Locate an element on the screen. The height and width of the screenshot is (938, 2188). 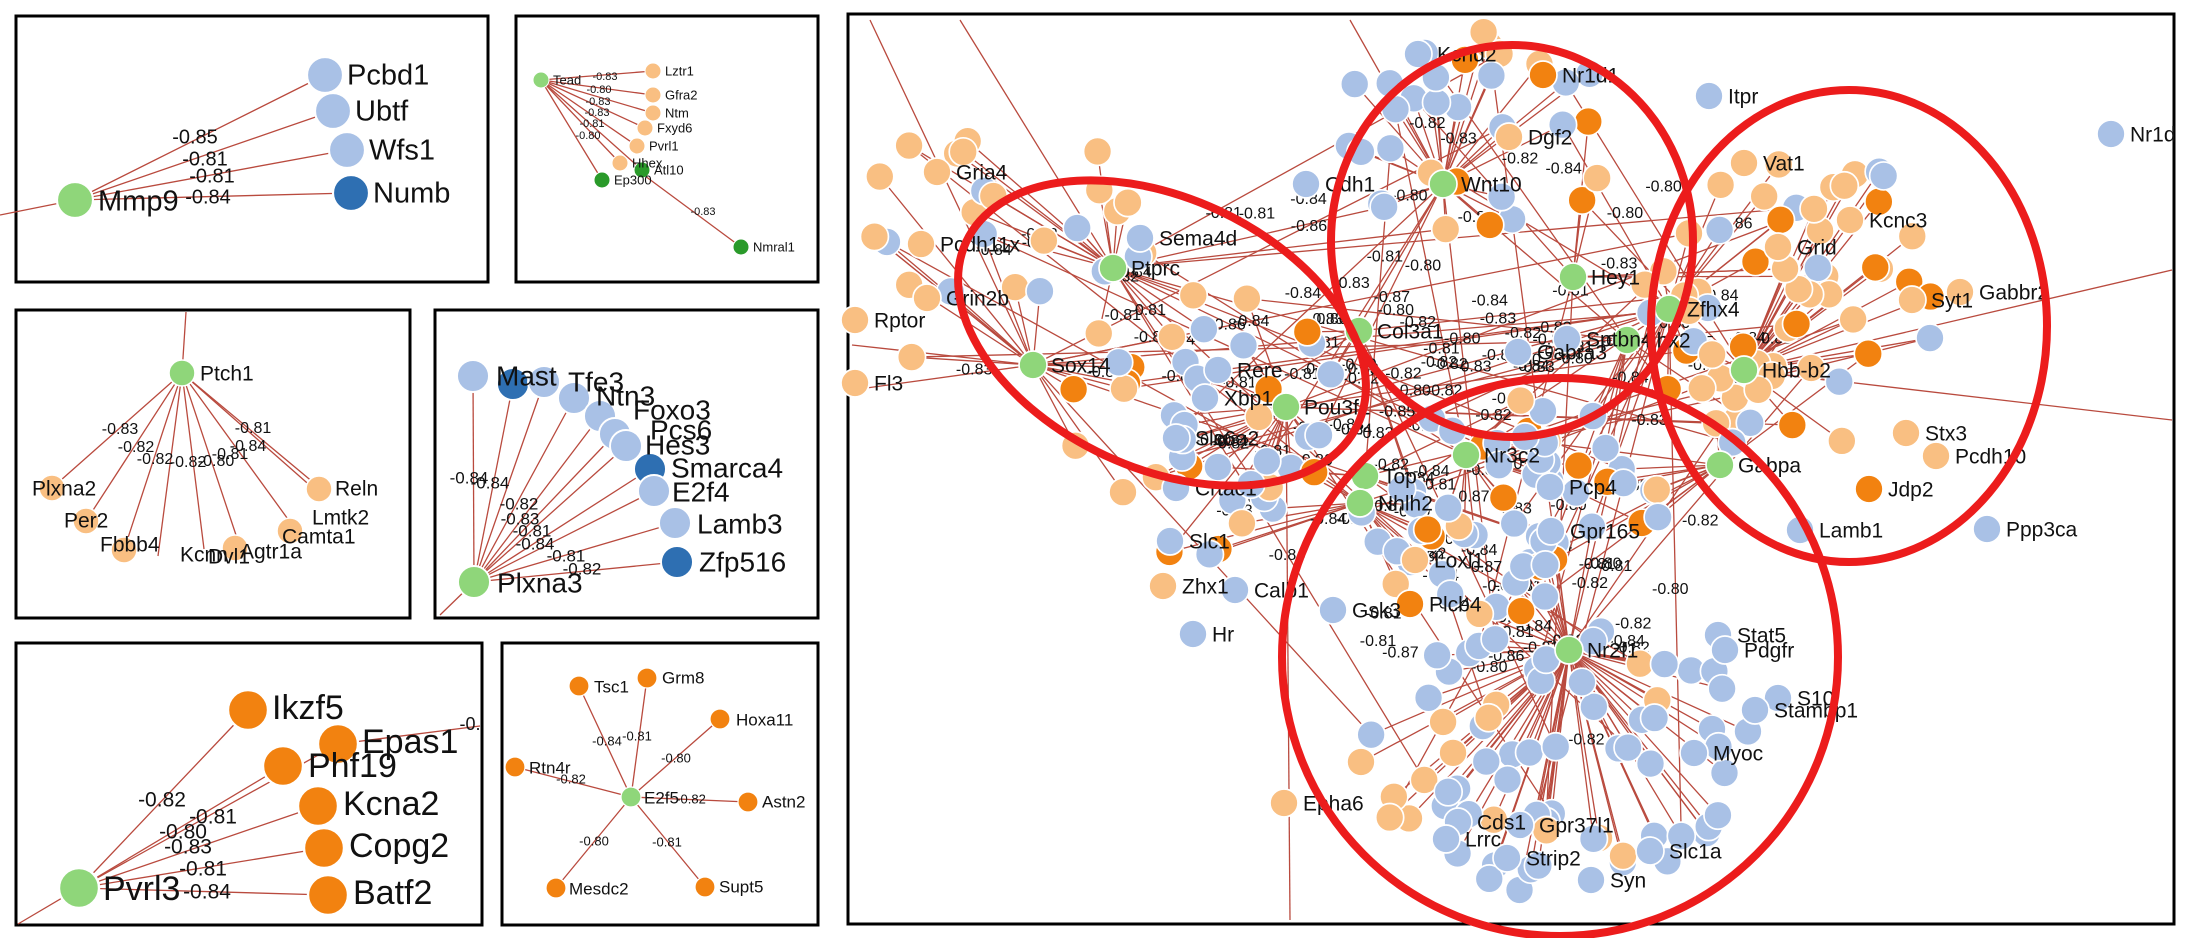
net-node-83-node is located at coordinates (1436, 102).